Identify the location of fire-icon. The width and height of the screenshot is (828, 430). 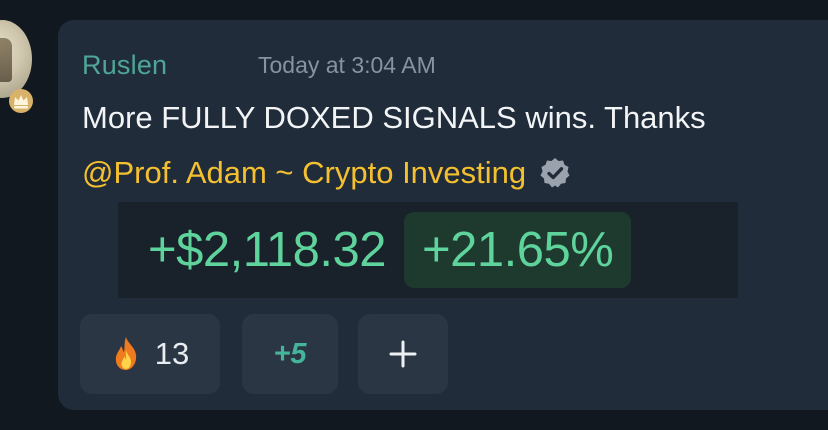
(125, 353).